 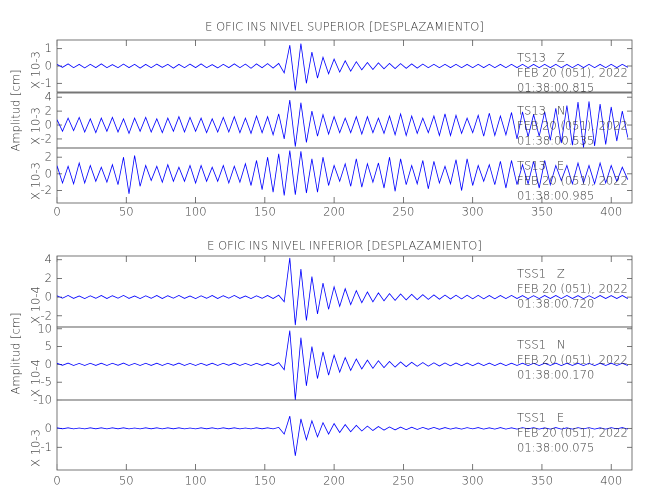 What do you see at coordinates (541, 345) in the screenshot?
I see `trace-label: TSS1 N` at bounding box center [541, 345].